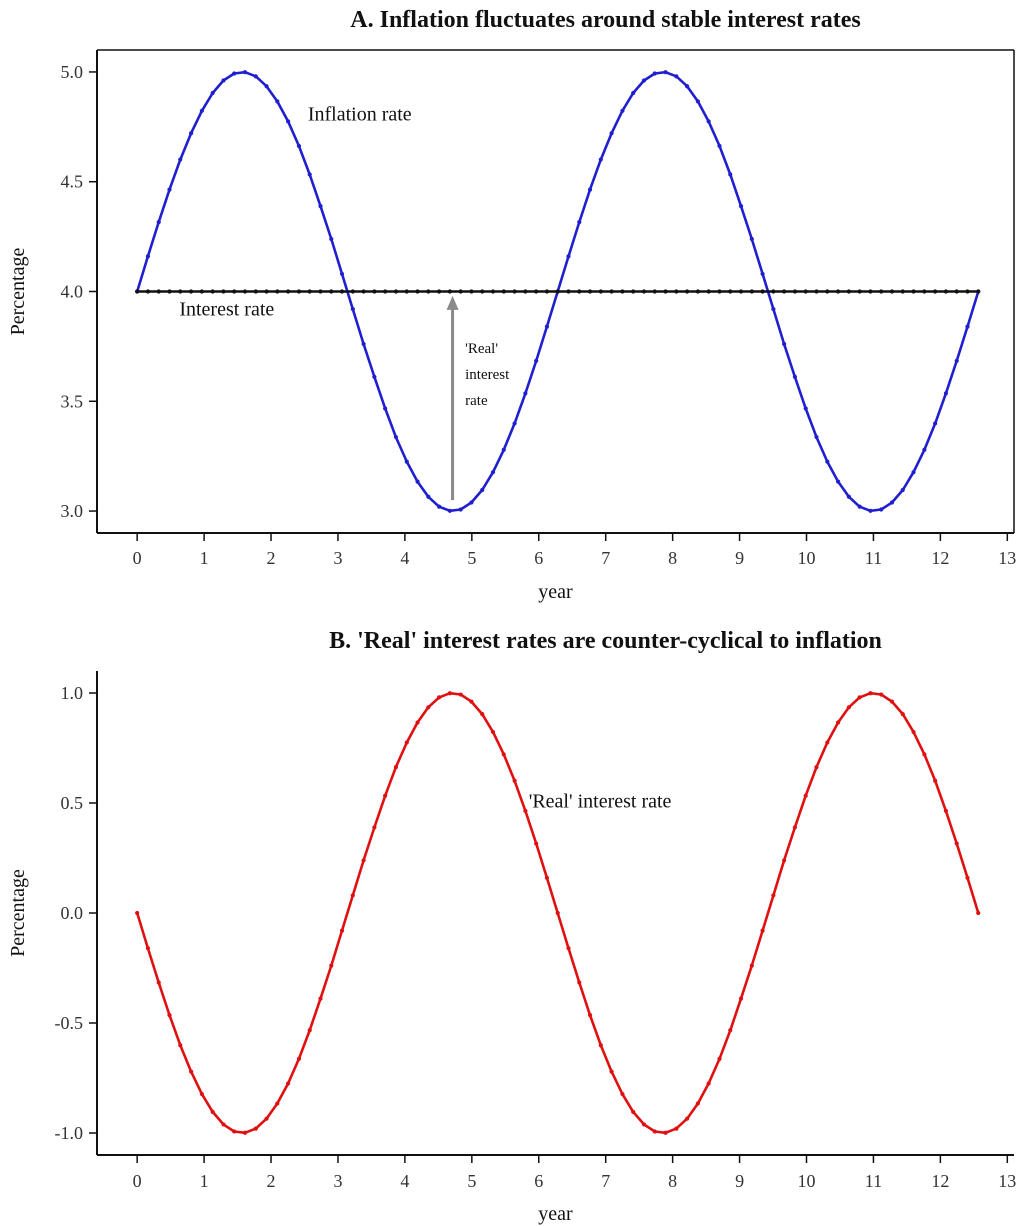 This screenshot has width=1020, height=1226. I want to click on y-tick-label: 5.0, so click(72, 72).